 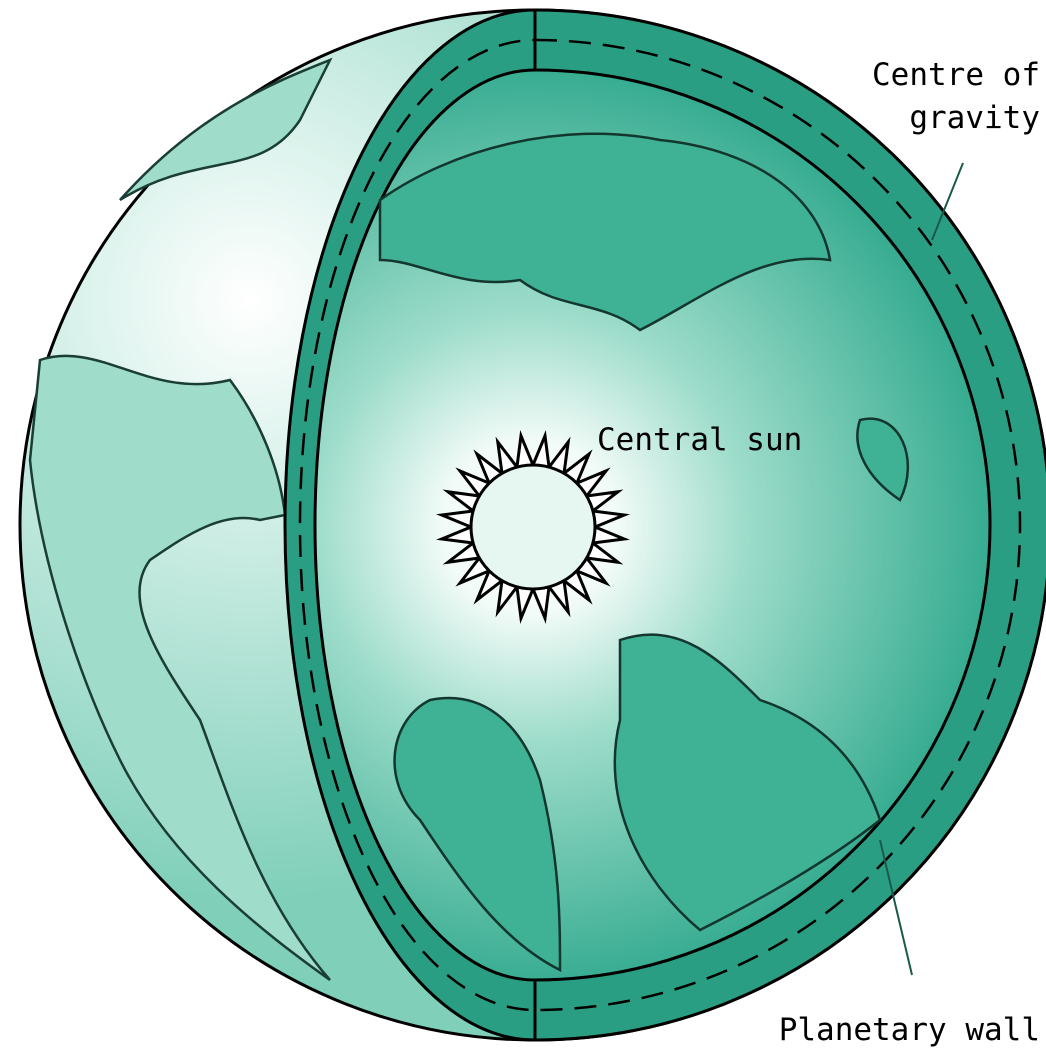 What do you see at coordinates (699, 440) in the screenshot?
I see `label: Central sun` at bounding box center [699, 440].